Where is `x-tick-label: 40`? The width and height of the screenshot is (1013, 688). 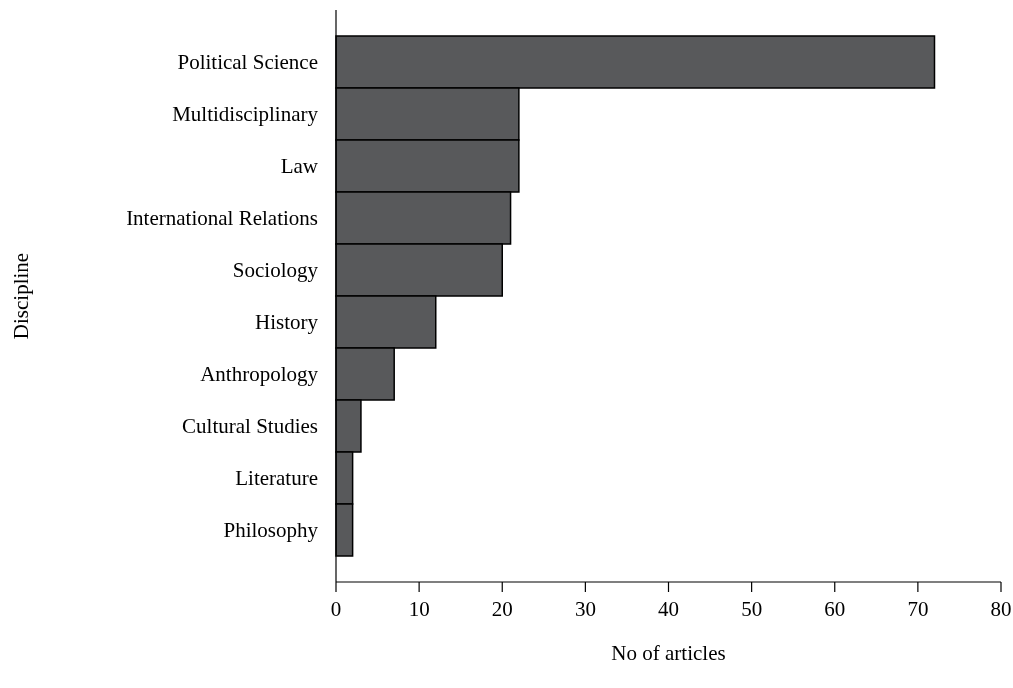 x-tick-label: 40 is located at coordinates (668, 609).